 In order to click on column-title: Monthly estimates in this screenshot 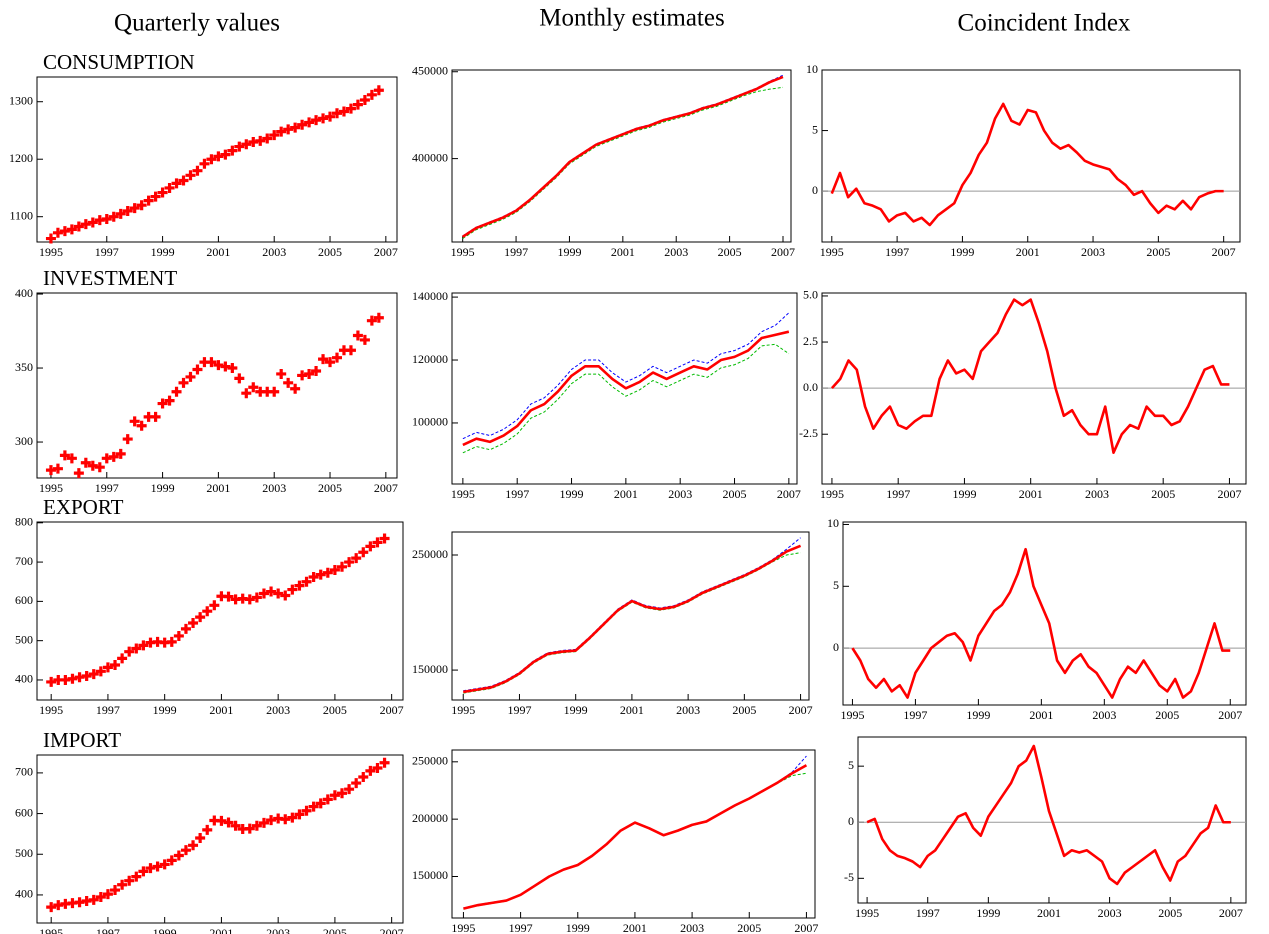, I will do `click(631, 18)`.